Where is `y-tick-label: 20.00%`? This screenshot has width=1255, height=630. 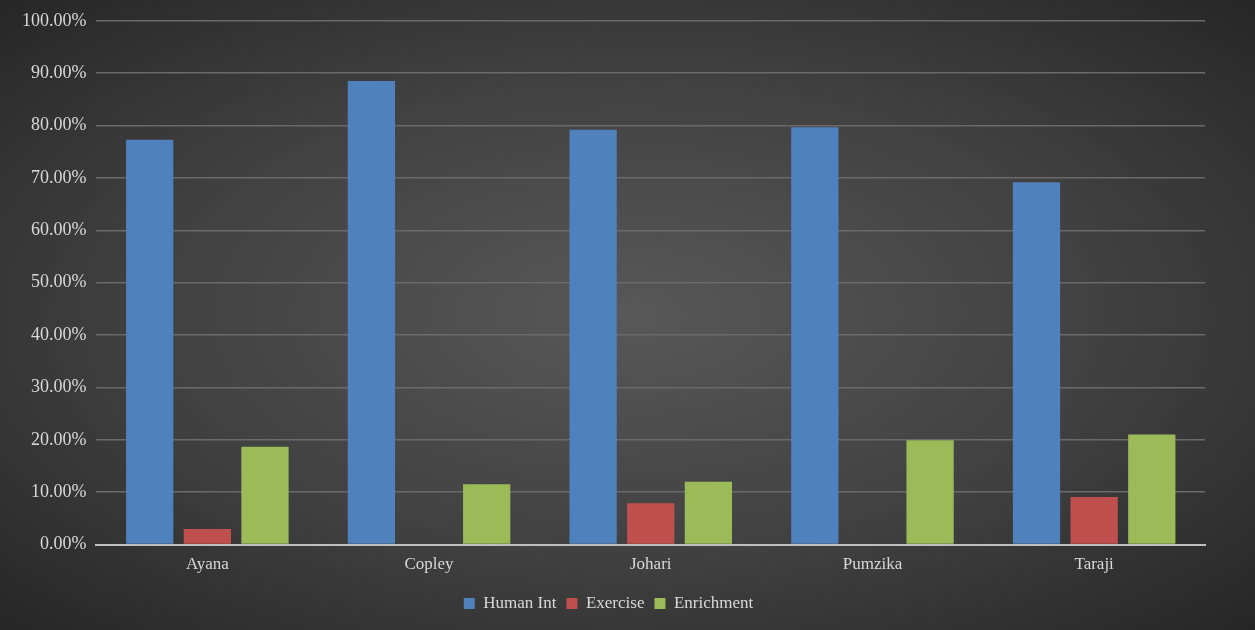
y-tick-label: 20.00% is located at coordinates (58, 438).